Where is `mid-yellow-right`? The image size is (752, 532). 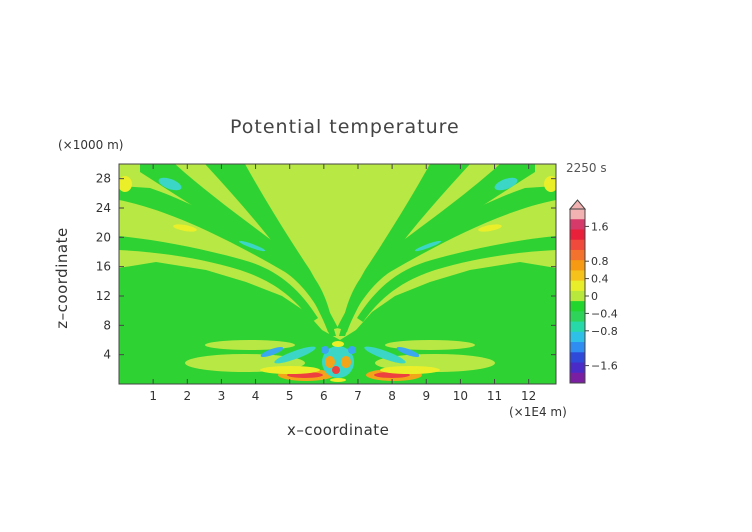 mid-yellow-right is located at coordinates (490, 228).